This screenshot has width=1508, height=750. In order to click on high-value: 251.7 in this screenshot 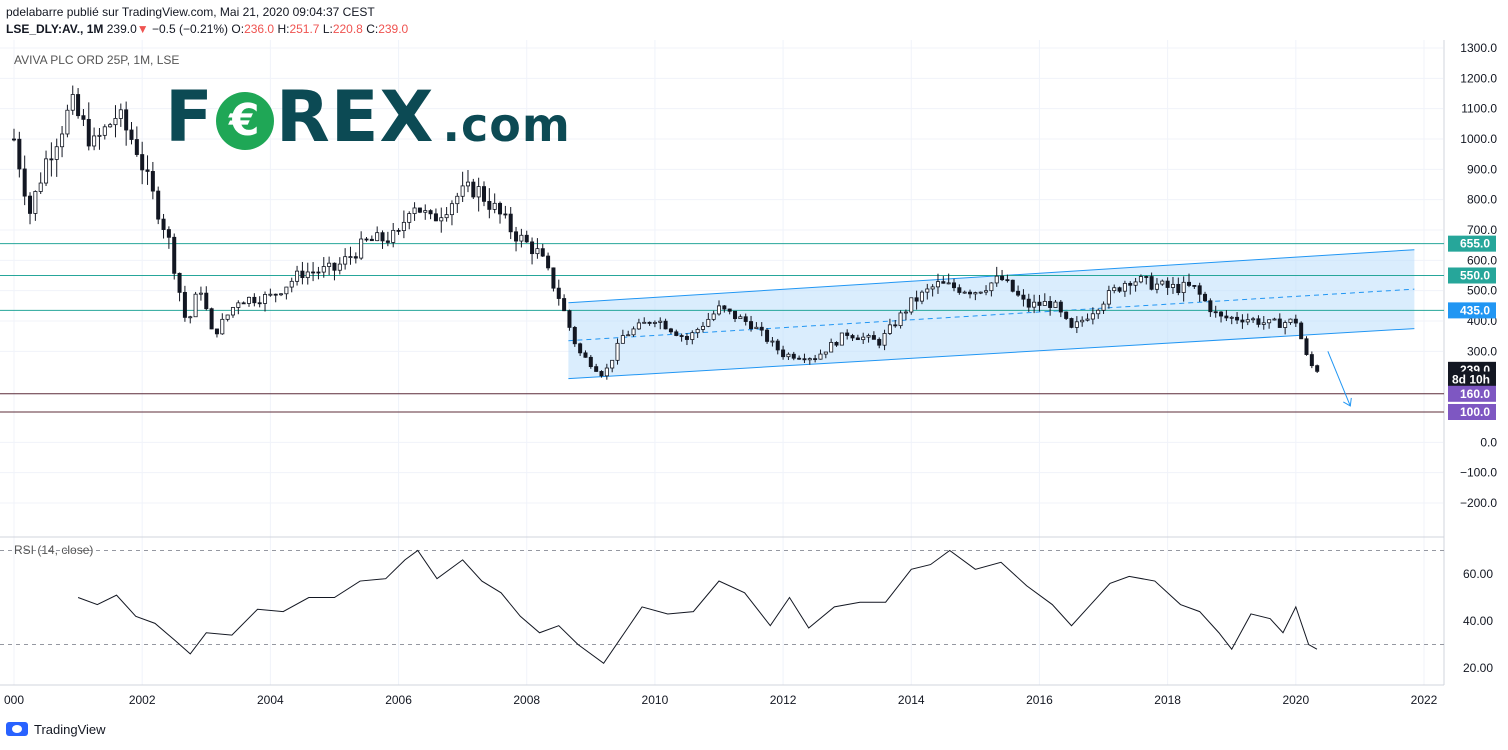, I will do `click(304, 29)`.